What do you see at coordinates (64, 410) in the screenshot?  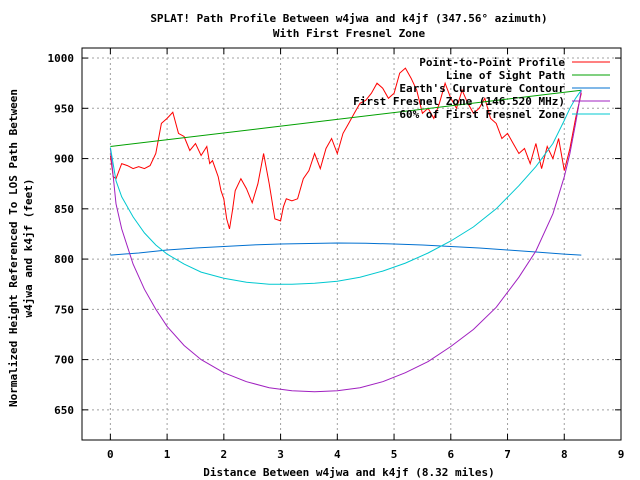 I see `y-tick-label: 650` at bounding box center [64, 410].